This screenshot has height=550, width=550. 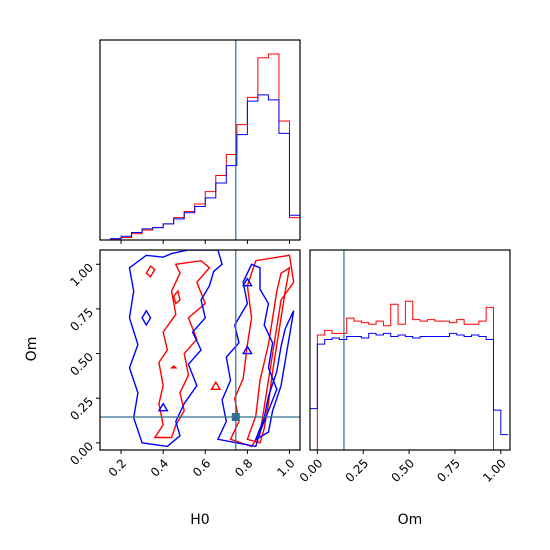 What do you see at coordinates (81, 275) in the screenshot?
I see `om-tick-label-4: 1.00` at bounding box center [81, 275].